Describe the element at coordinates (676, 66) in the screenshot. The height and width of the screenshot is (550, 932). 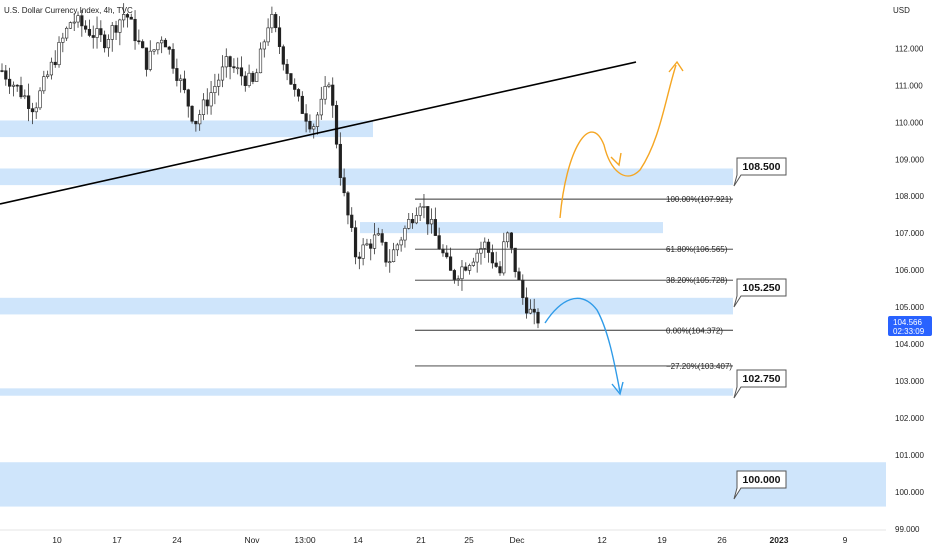
I see `bullish-projection-arrowhead-top` at that location.